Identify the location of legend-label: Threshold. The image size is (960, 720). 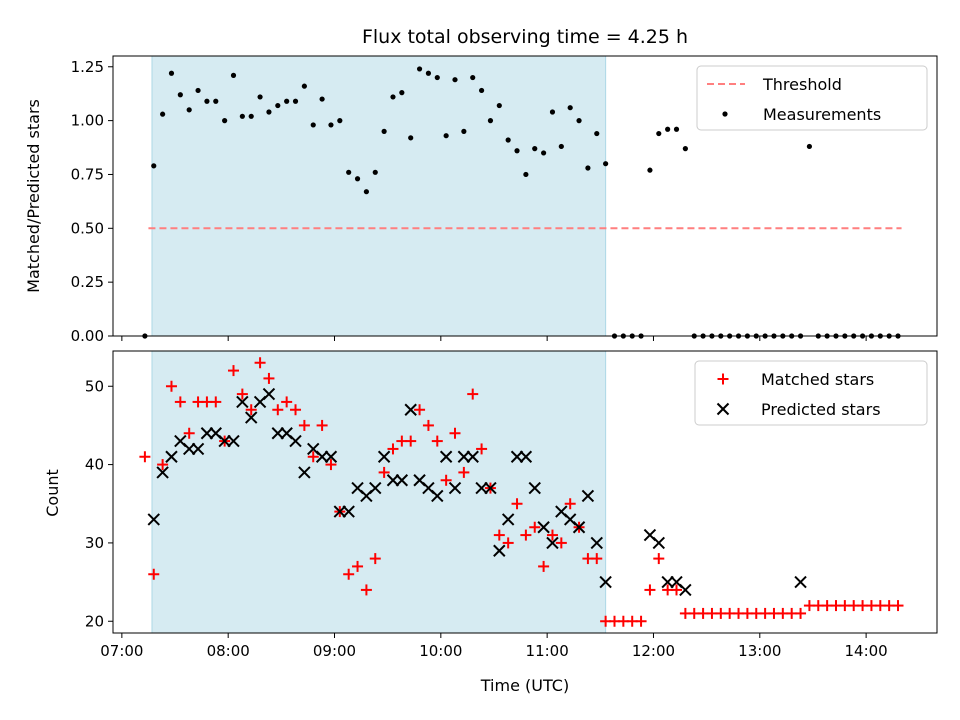
(802, 84).